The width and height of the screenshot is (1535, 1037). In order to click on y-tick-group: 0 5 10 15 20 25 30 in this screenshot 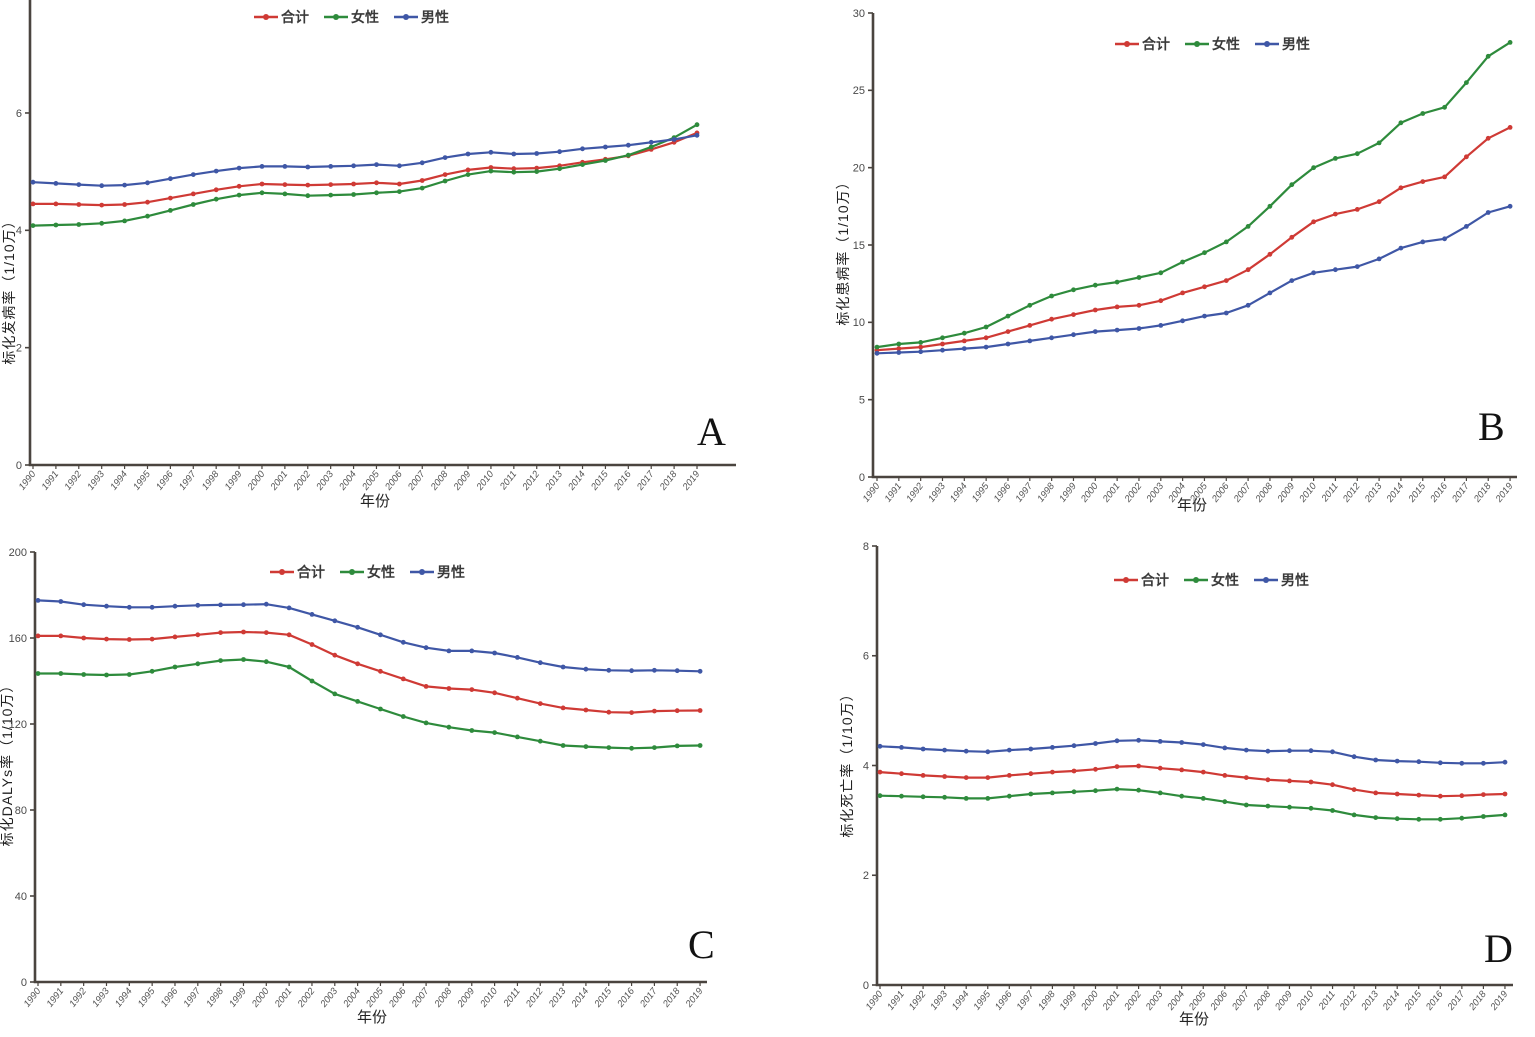, I will do `click(863, 246)`.